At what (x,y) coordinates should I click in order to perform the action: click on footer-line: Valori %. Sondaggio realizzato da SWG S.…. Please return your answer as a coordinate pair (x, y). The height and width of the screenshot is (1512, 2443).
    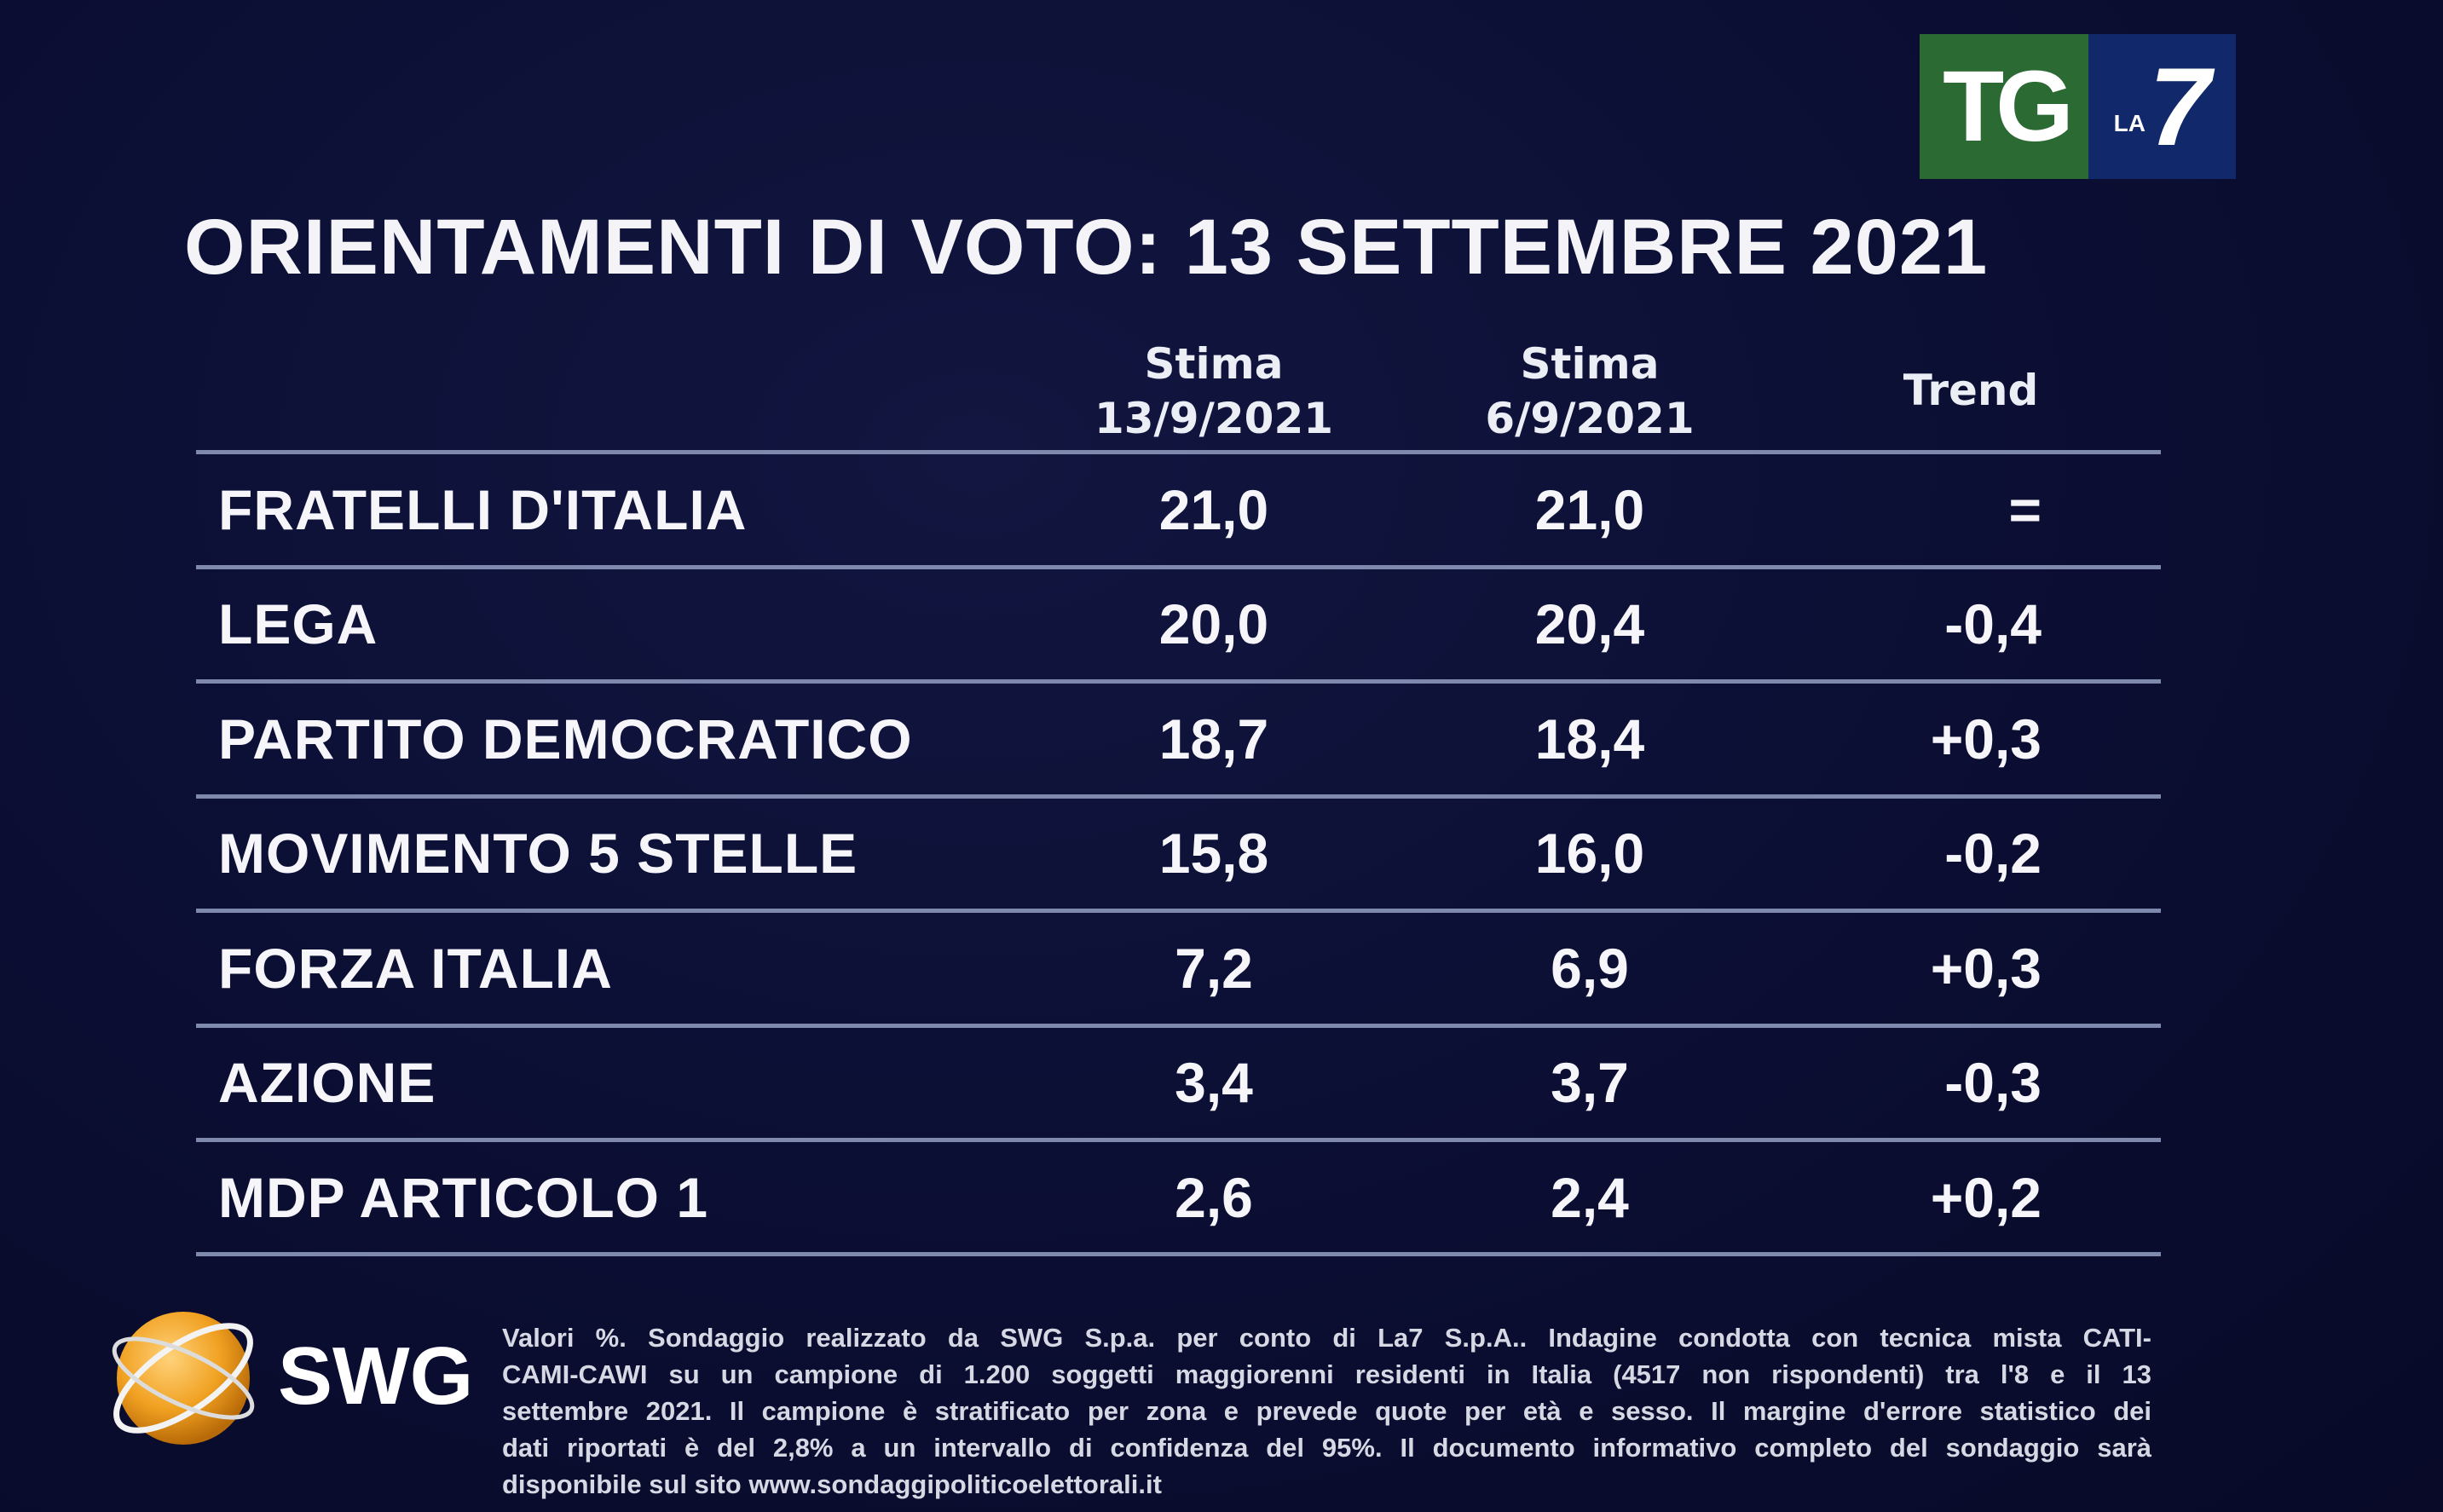
    Looking at the image, I should click on (1326, 1338).